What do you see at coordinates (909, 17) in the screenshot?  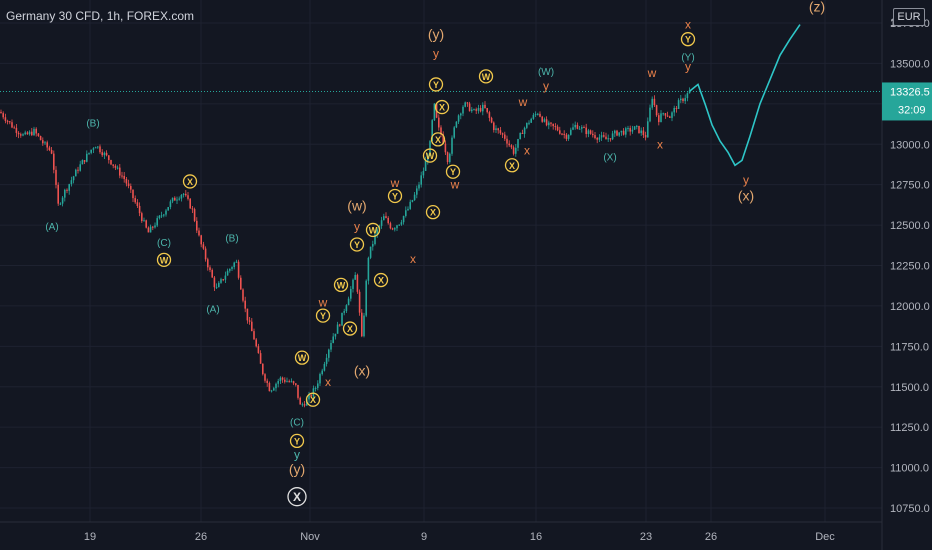 I see `currency-button: EUR` at bounding box center [909, 17].